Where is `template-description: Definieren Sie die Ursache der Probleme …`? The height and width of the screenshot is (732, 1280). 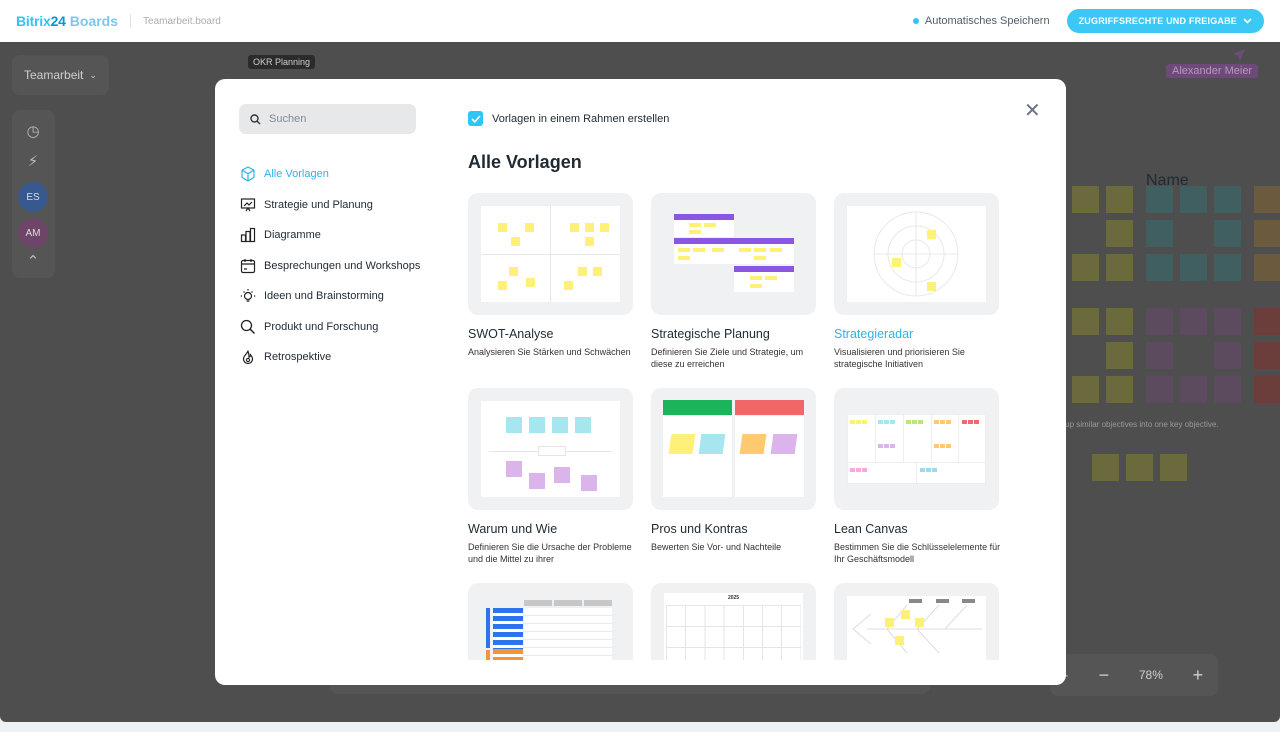
template-description: Definieren Sie die Ursache der Probleme … is located at coordinates (550, 553).